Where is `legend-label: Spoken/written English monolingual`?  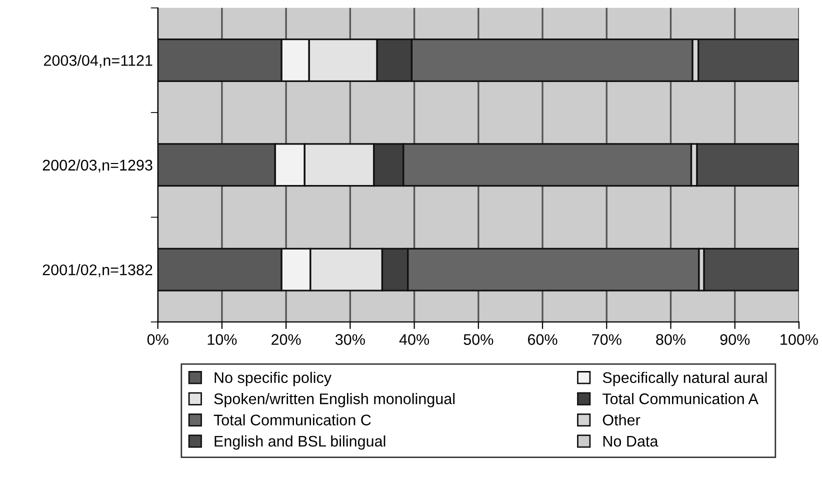
legend-label: Spoken/written English monolingual is located at coordinates (334, 400).